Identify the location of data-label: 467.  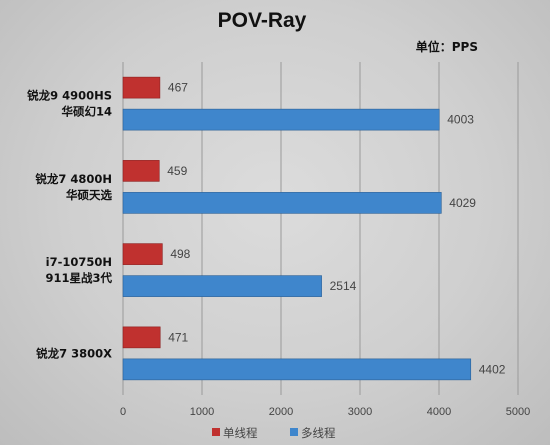
(178, 88).